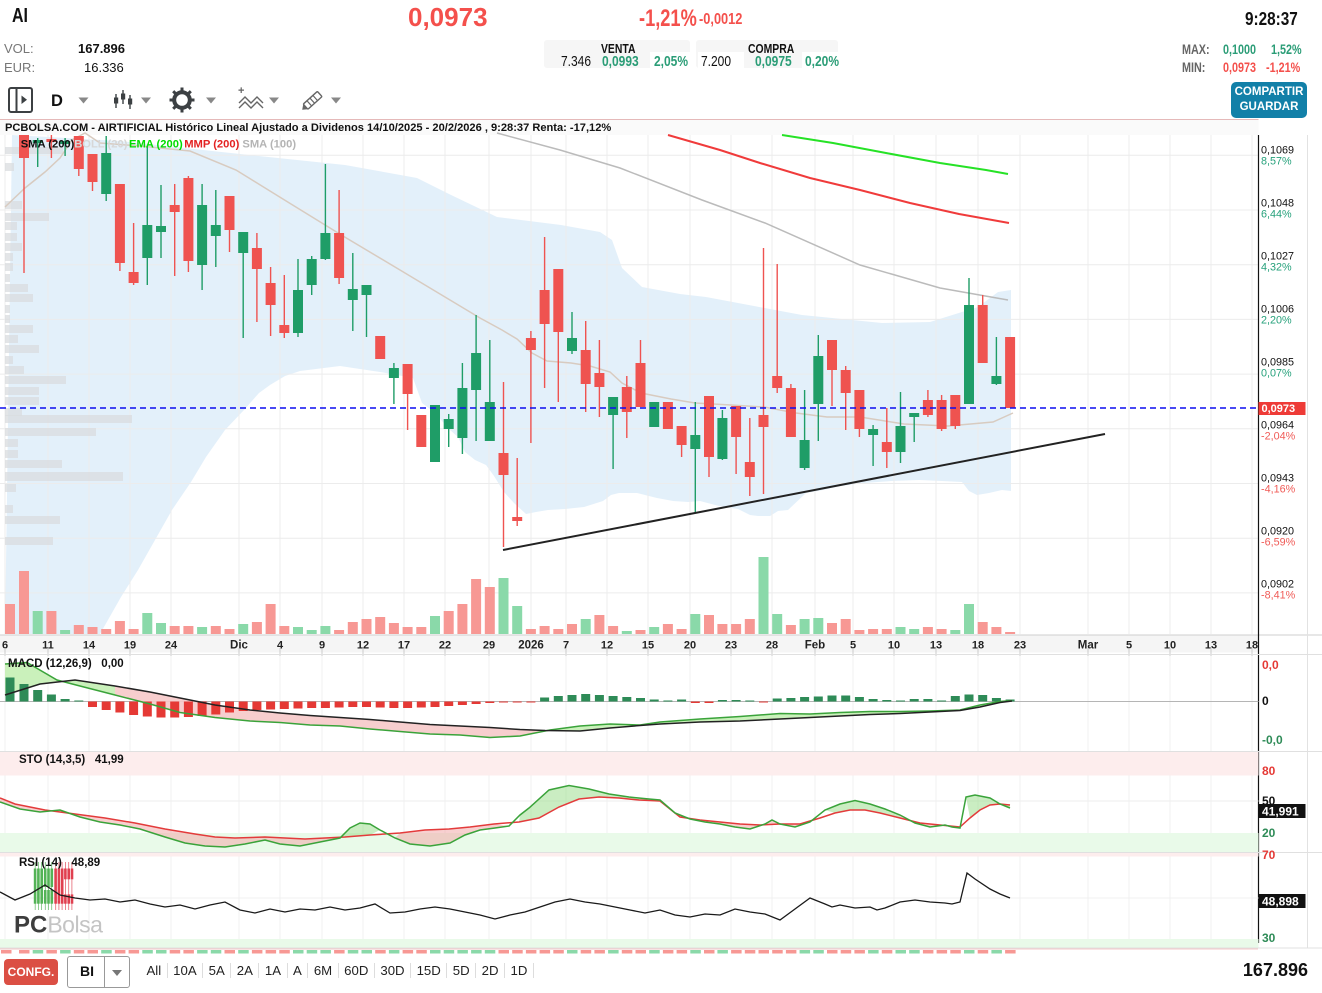  What do you see at coordinates (1277, 479) in the screenshot?
I see `svg-text: 0,0943` at bounding box center [1277, 479].